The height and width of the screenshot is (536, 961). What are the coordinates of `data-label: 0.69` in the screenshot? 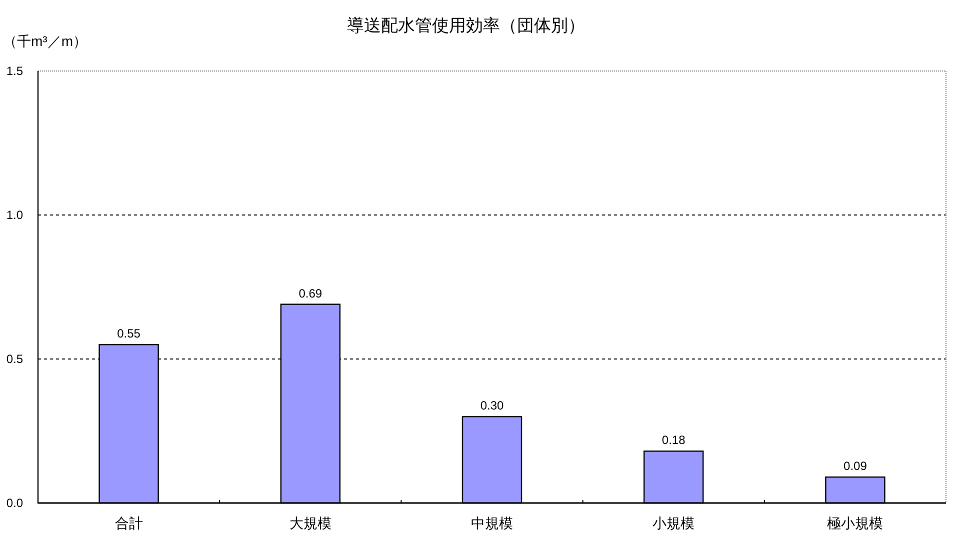 It's located at (310, 293).